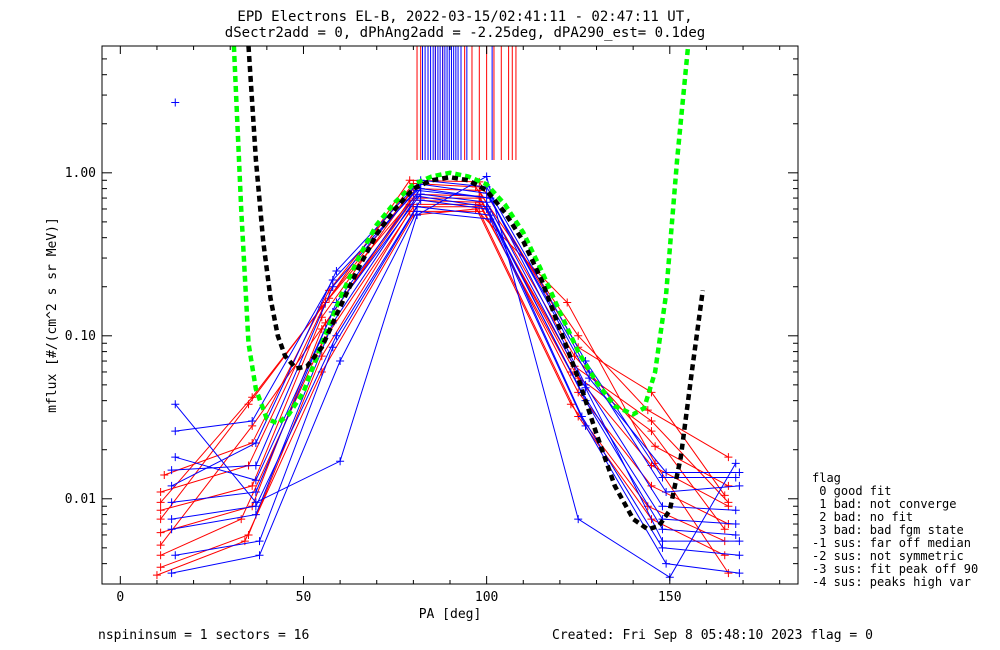 The width and height of the screenshot is (1000, 650). What do you see at coordinates (304, 597) in the screenshot?
I see `x-tick-label: 50` at bounding box center [304, 597].